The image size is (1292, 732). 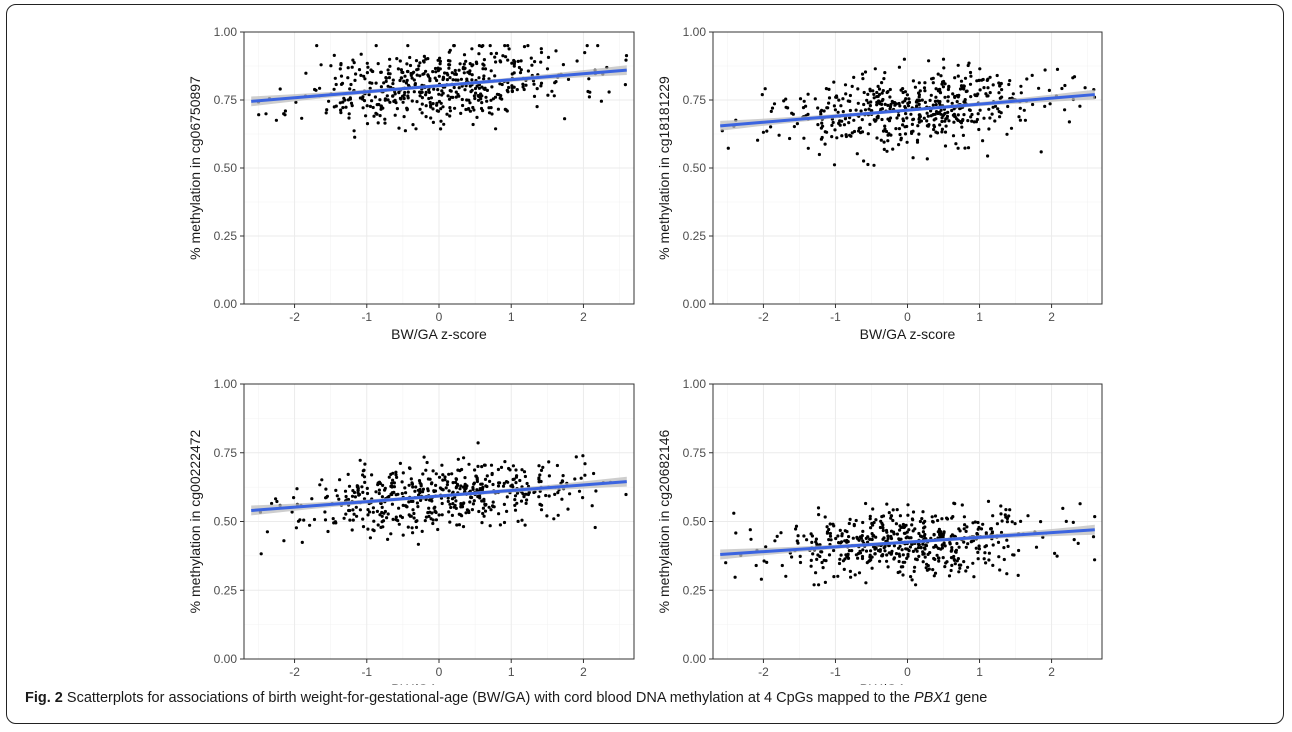 What do you see at coordinates (400, 528) in the screenshot?
I see `axes: -2 -1 0 1 2 0.00 0.25 0.50 0.75 1.00` at bounding box center [400, 528].